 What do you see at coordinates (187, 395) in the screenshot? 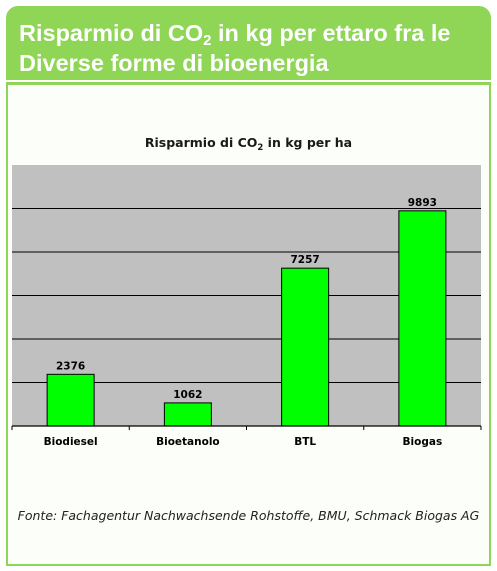
I see `value-label-bioetanolo: 1062` at bounding box center [187, 395].